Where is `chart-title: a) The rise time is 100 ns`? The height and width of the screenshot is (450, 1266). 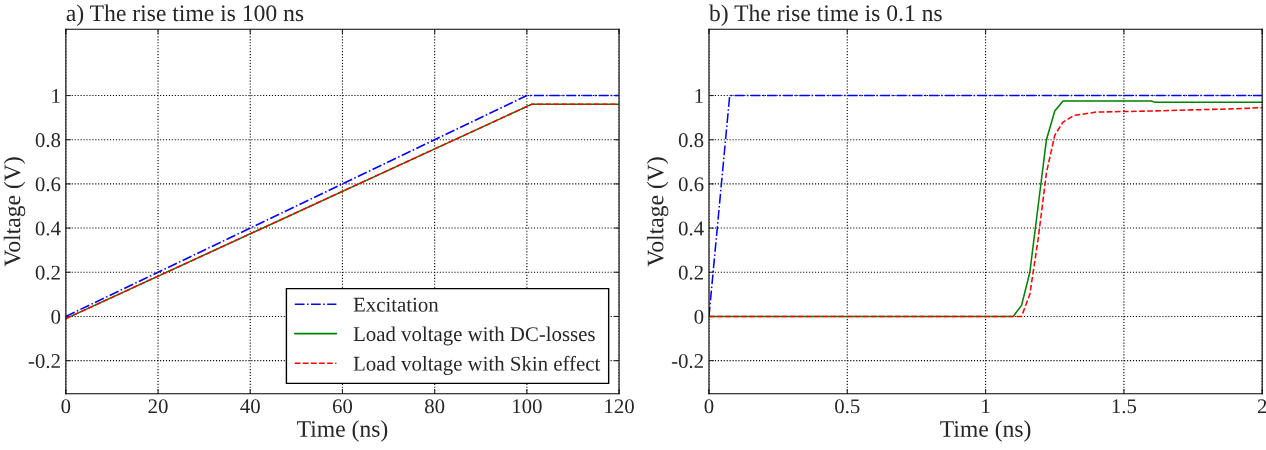 chart-title: a) The rise time is 100 ns is located at coordinates (185, 15).